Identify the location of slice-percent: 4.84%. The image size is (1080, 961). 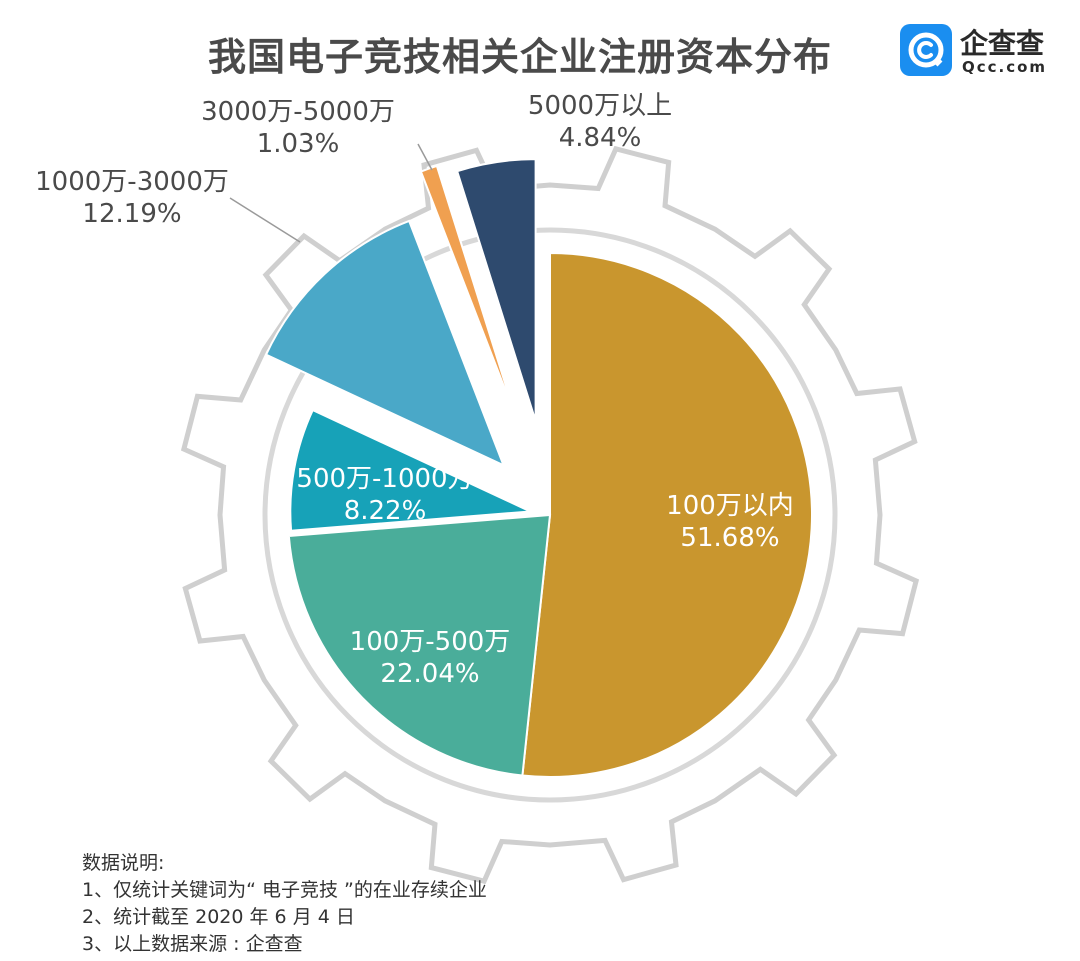
(600, 138).